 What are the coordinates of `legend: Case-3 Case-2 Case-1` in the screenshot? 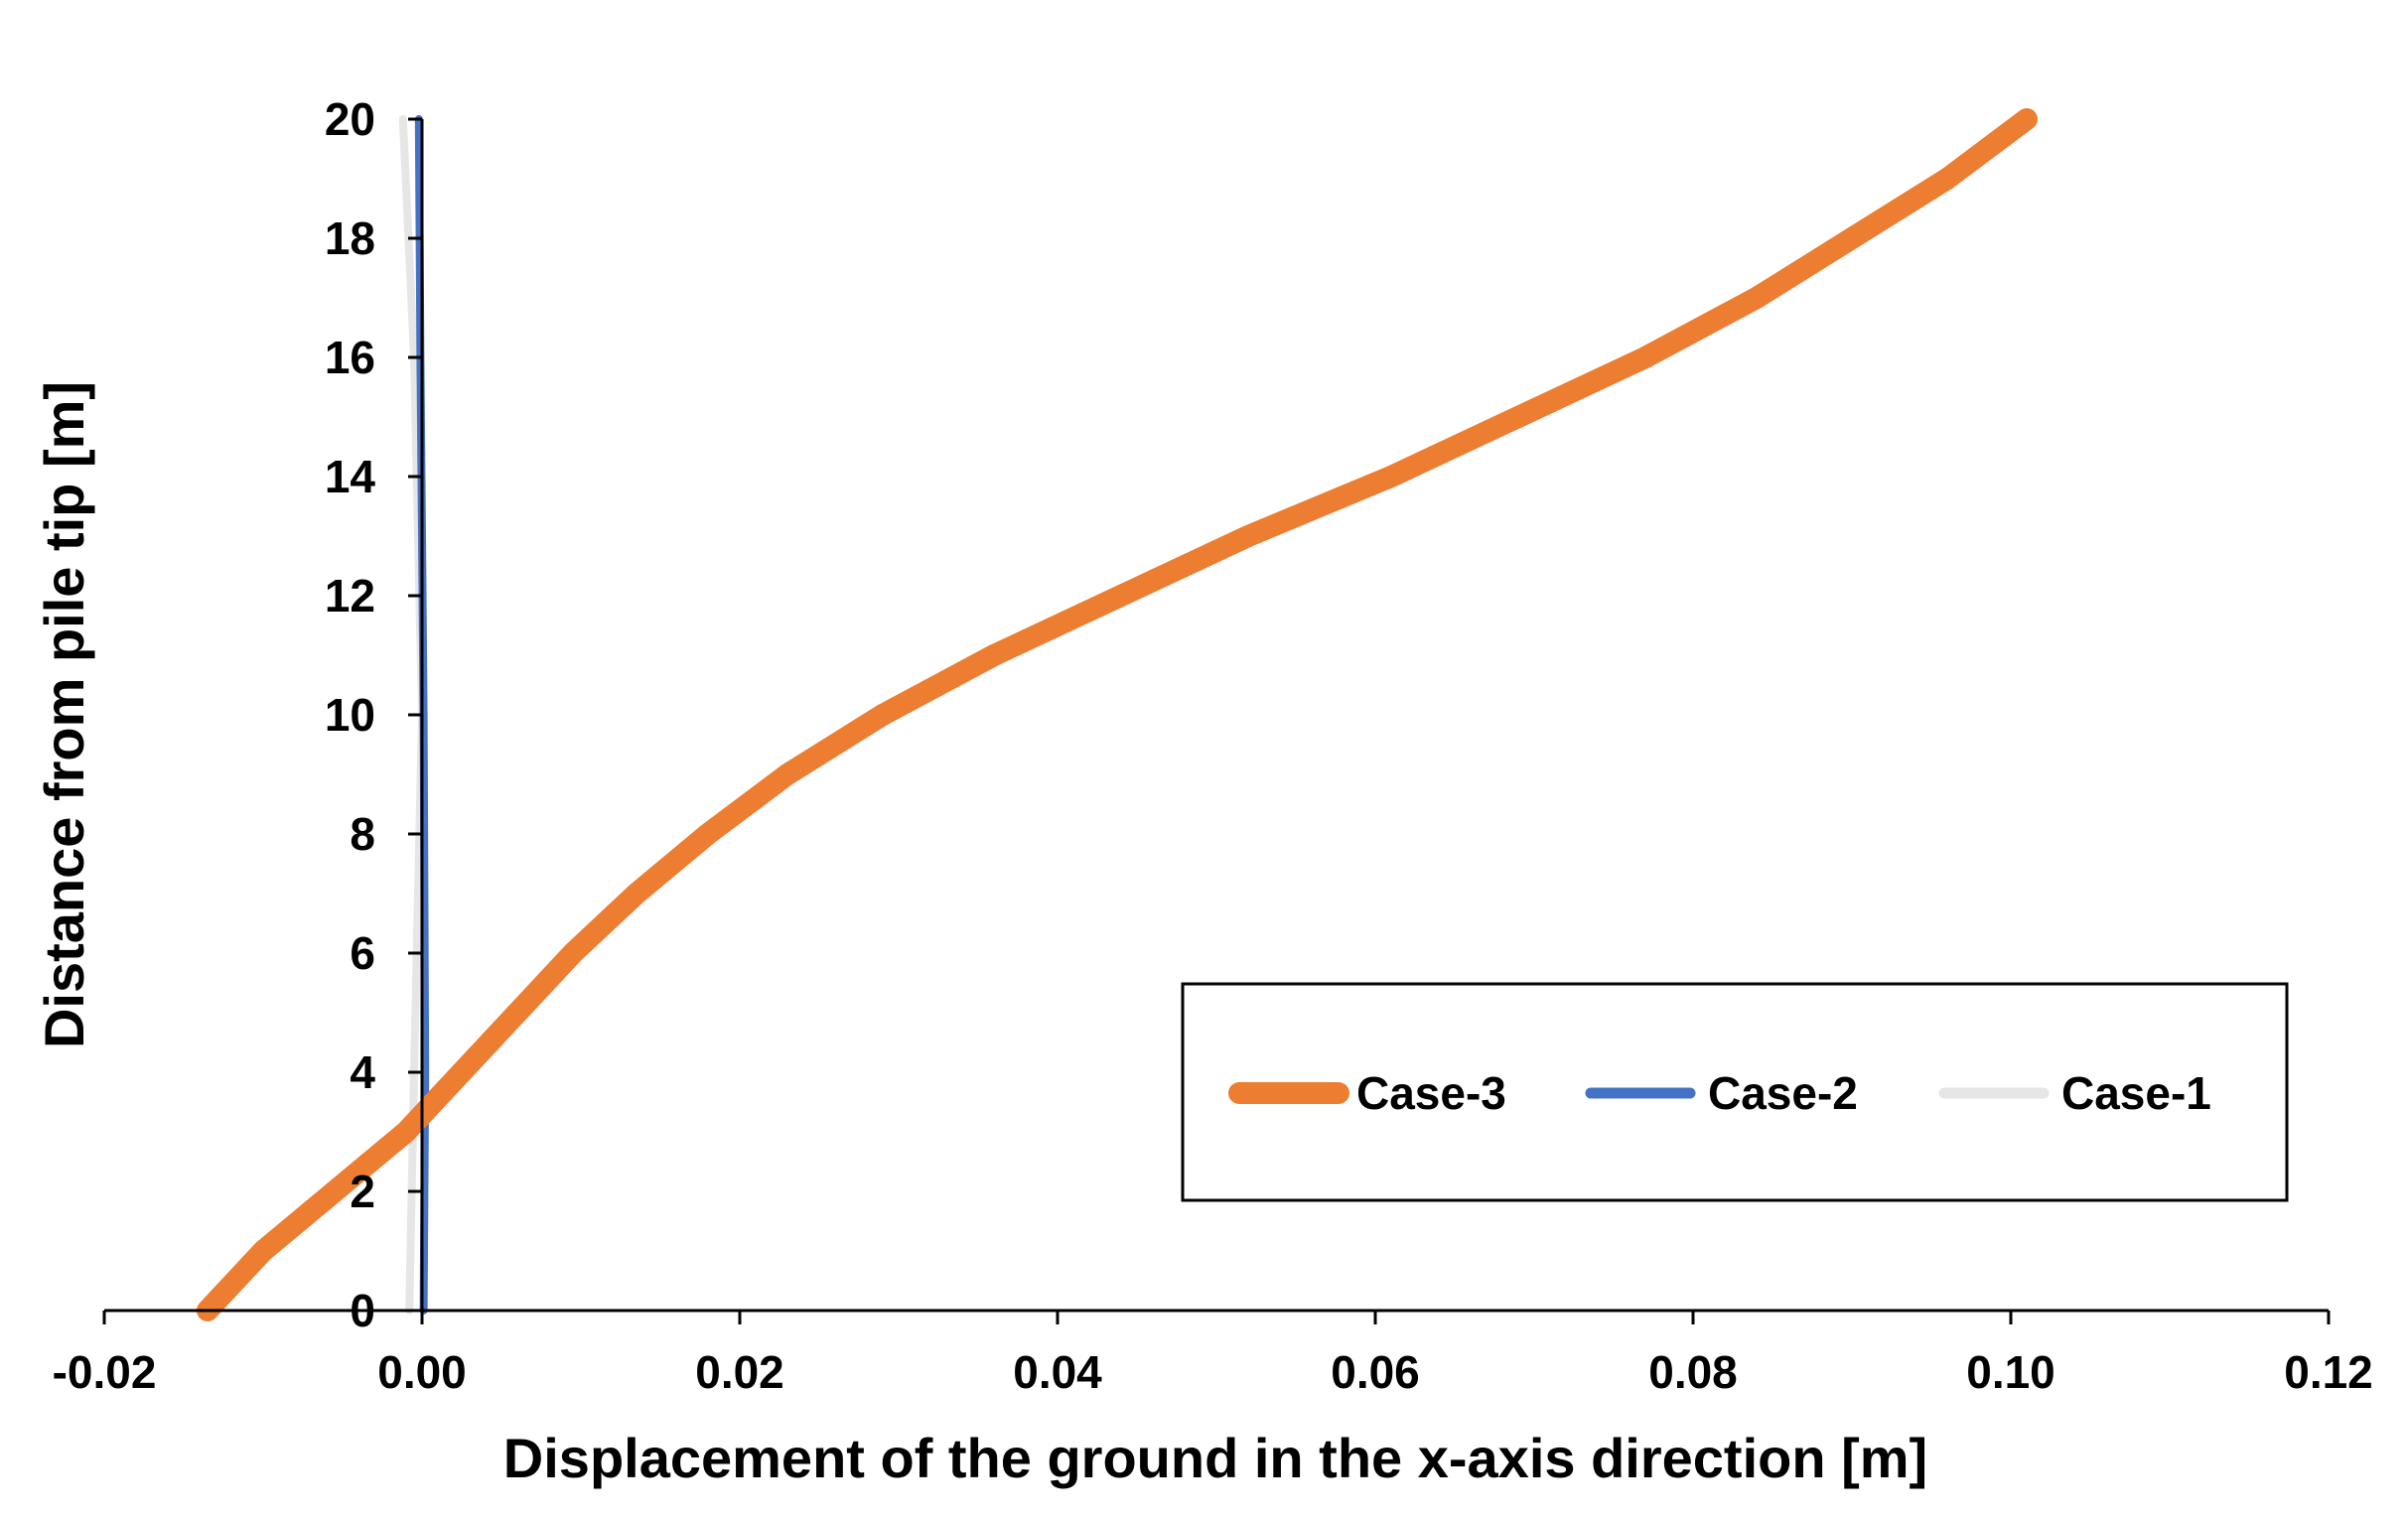 It's located at (1735, 1092).